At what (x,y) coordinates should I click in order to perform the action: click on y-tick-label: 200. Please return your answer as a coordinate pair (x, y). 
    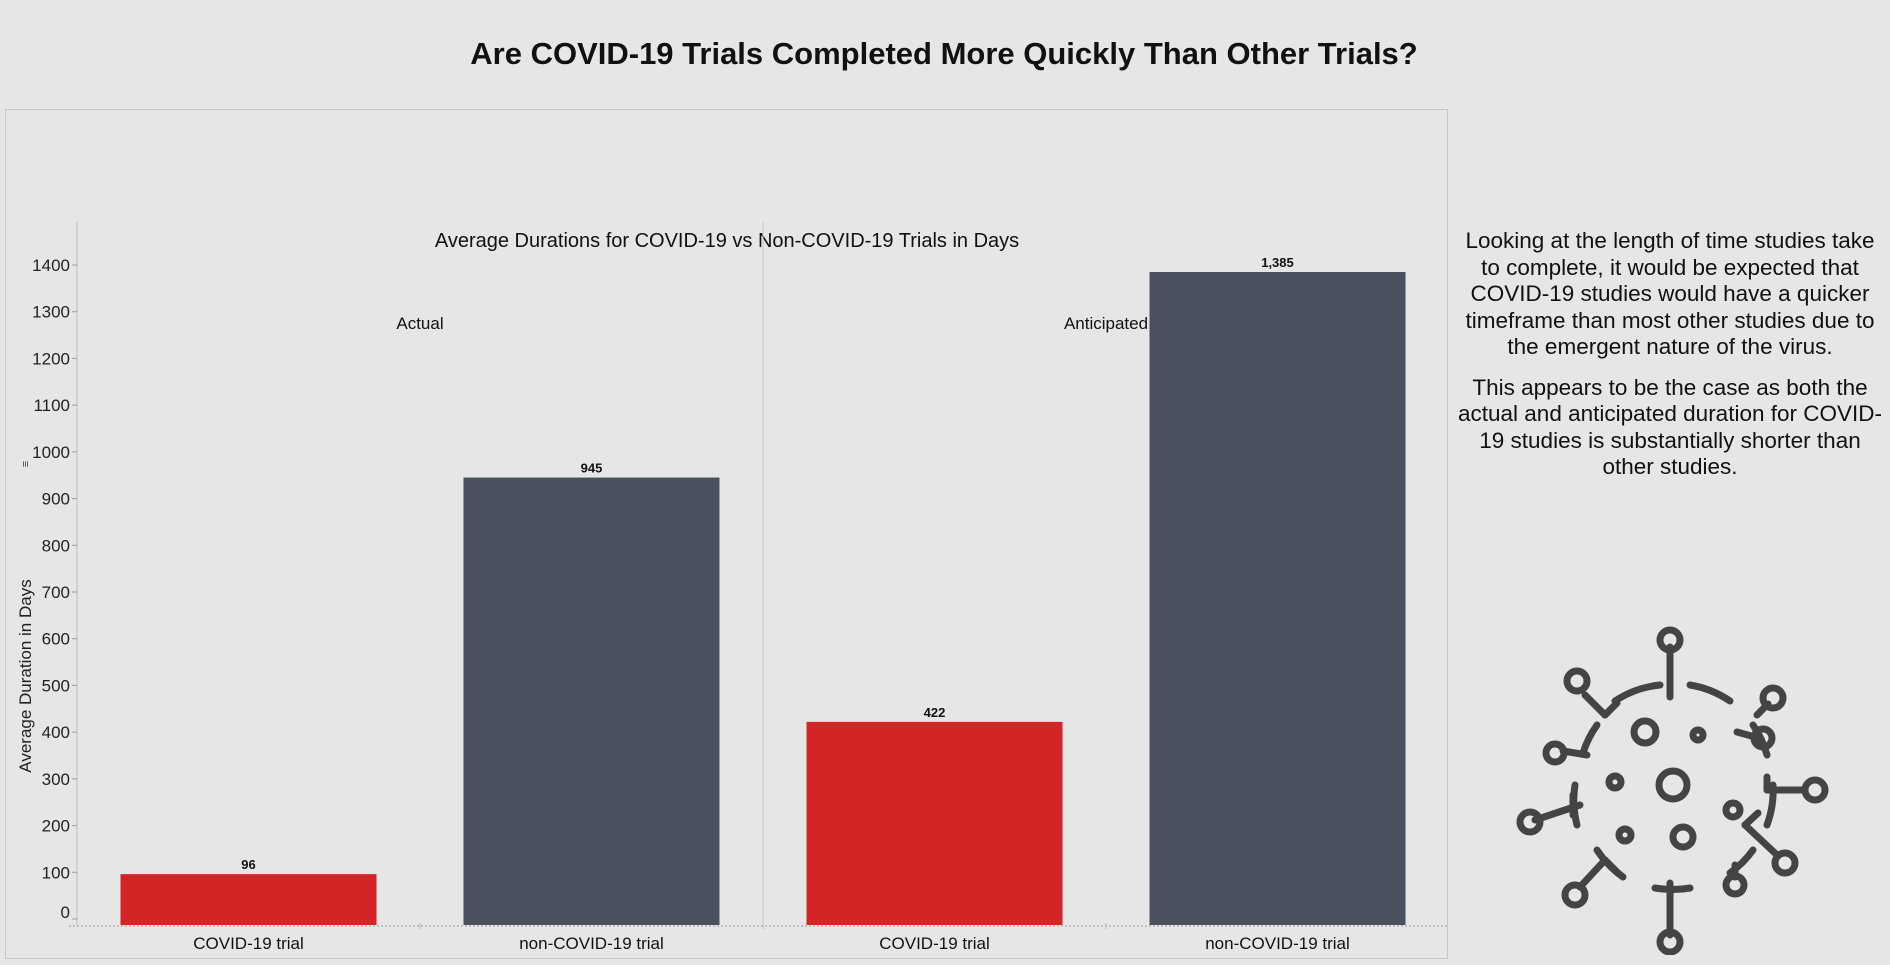
    Looking at the image, I should click on (56, 826).